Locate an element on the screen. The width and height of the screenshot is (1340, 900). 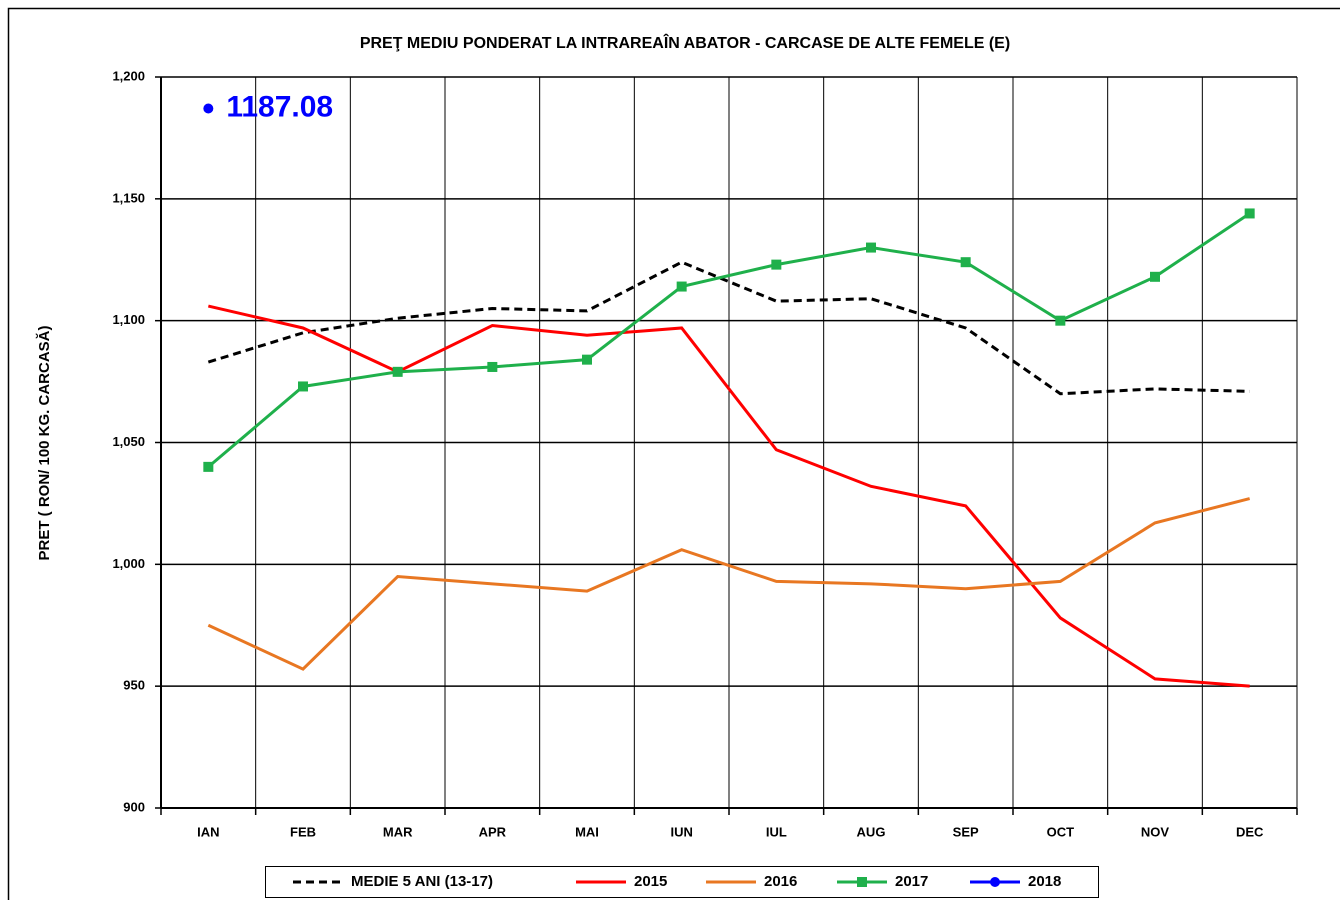
y-tick-label: 1,100 is located at coordinates (128, 319).